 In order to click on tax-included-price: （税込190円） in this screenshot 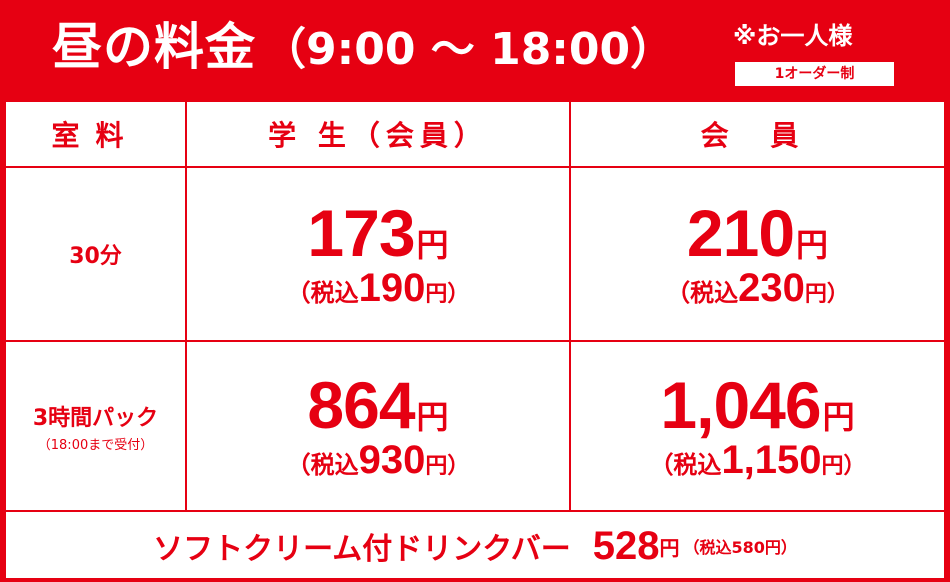, I will do `click(378, 288)`.